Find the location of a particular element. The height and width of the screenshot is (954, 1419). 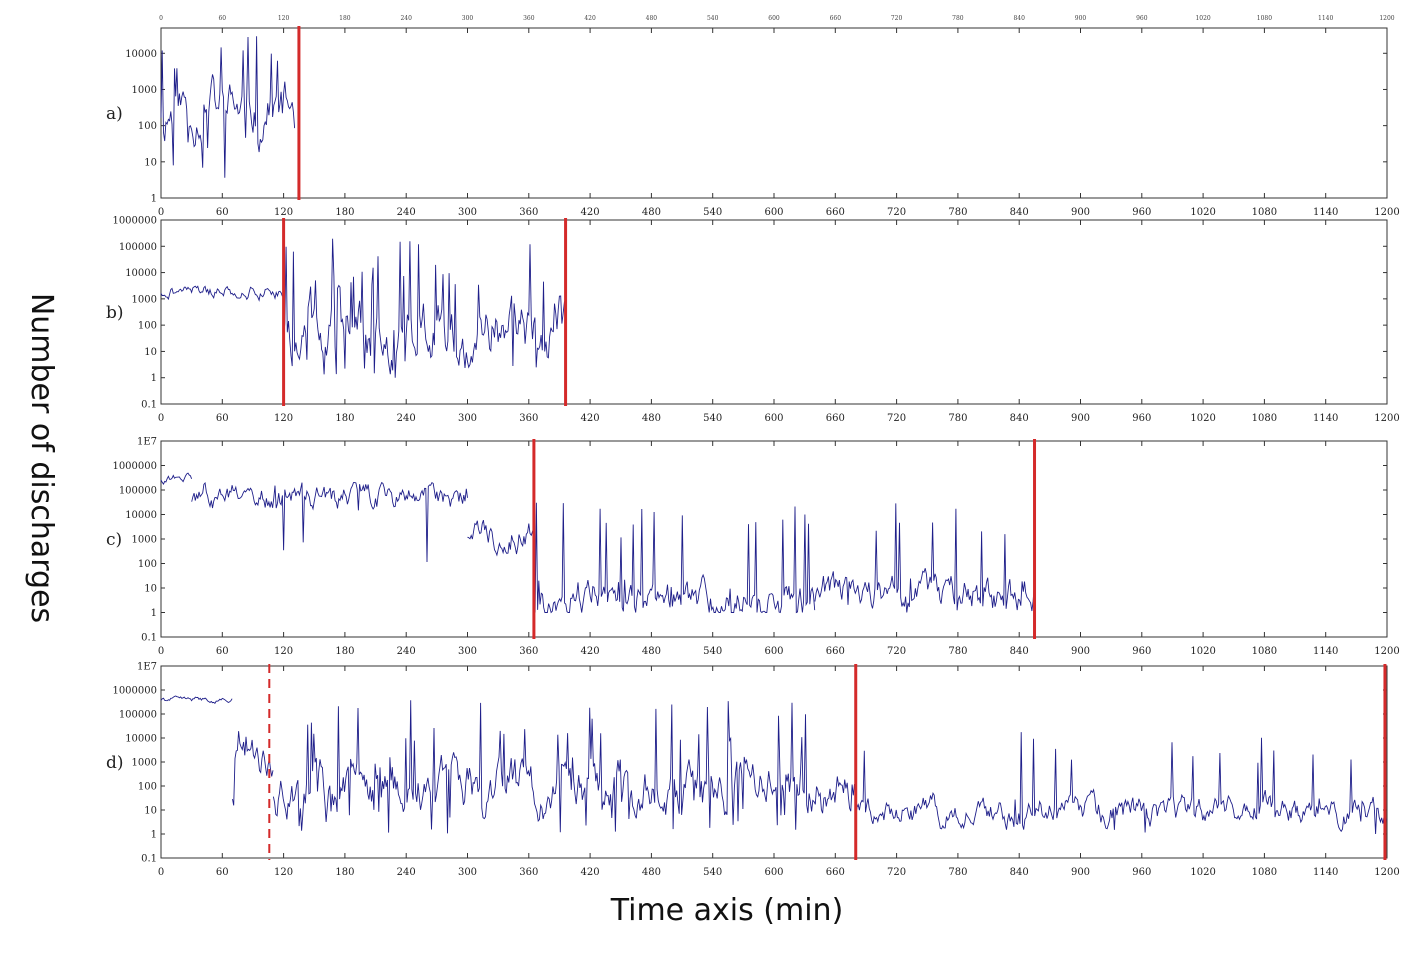

x-tick-label-top: 840 is located at coordinates (1019, 18).